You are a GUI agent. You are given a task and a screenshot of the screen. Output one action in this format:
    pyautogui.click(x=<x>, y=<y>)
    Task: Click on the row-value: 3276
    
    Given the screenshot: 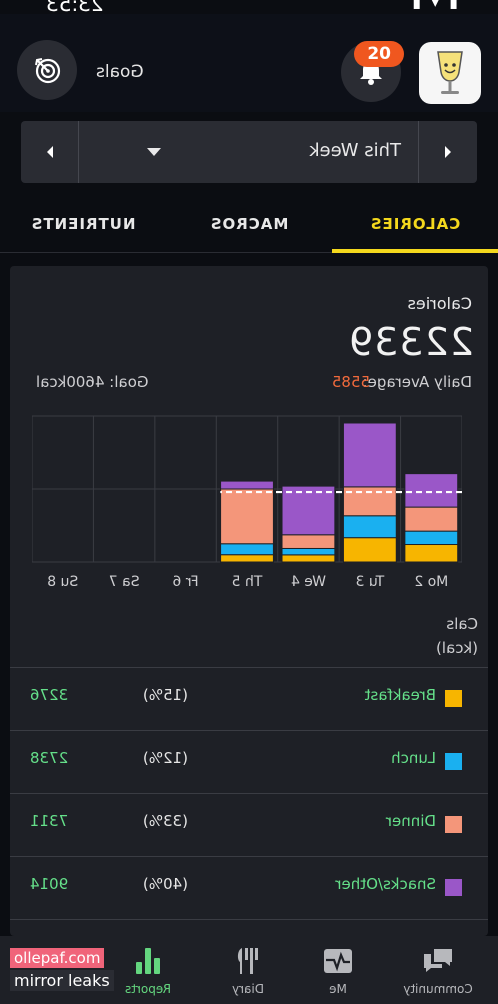 What is the action you would take?
    pyautogui.click(x=49, y=695)
    